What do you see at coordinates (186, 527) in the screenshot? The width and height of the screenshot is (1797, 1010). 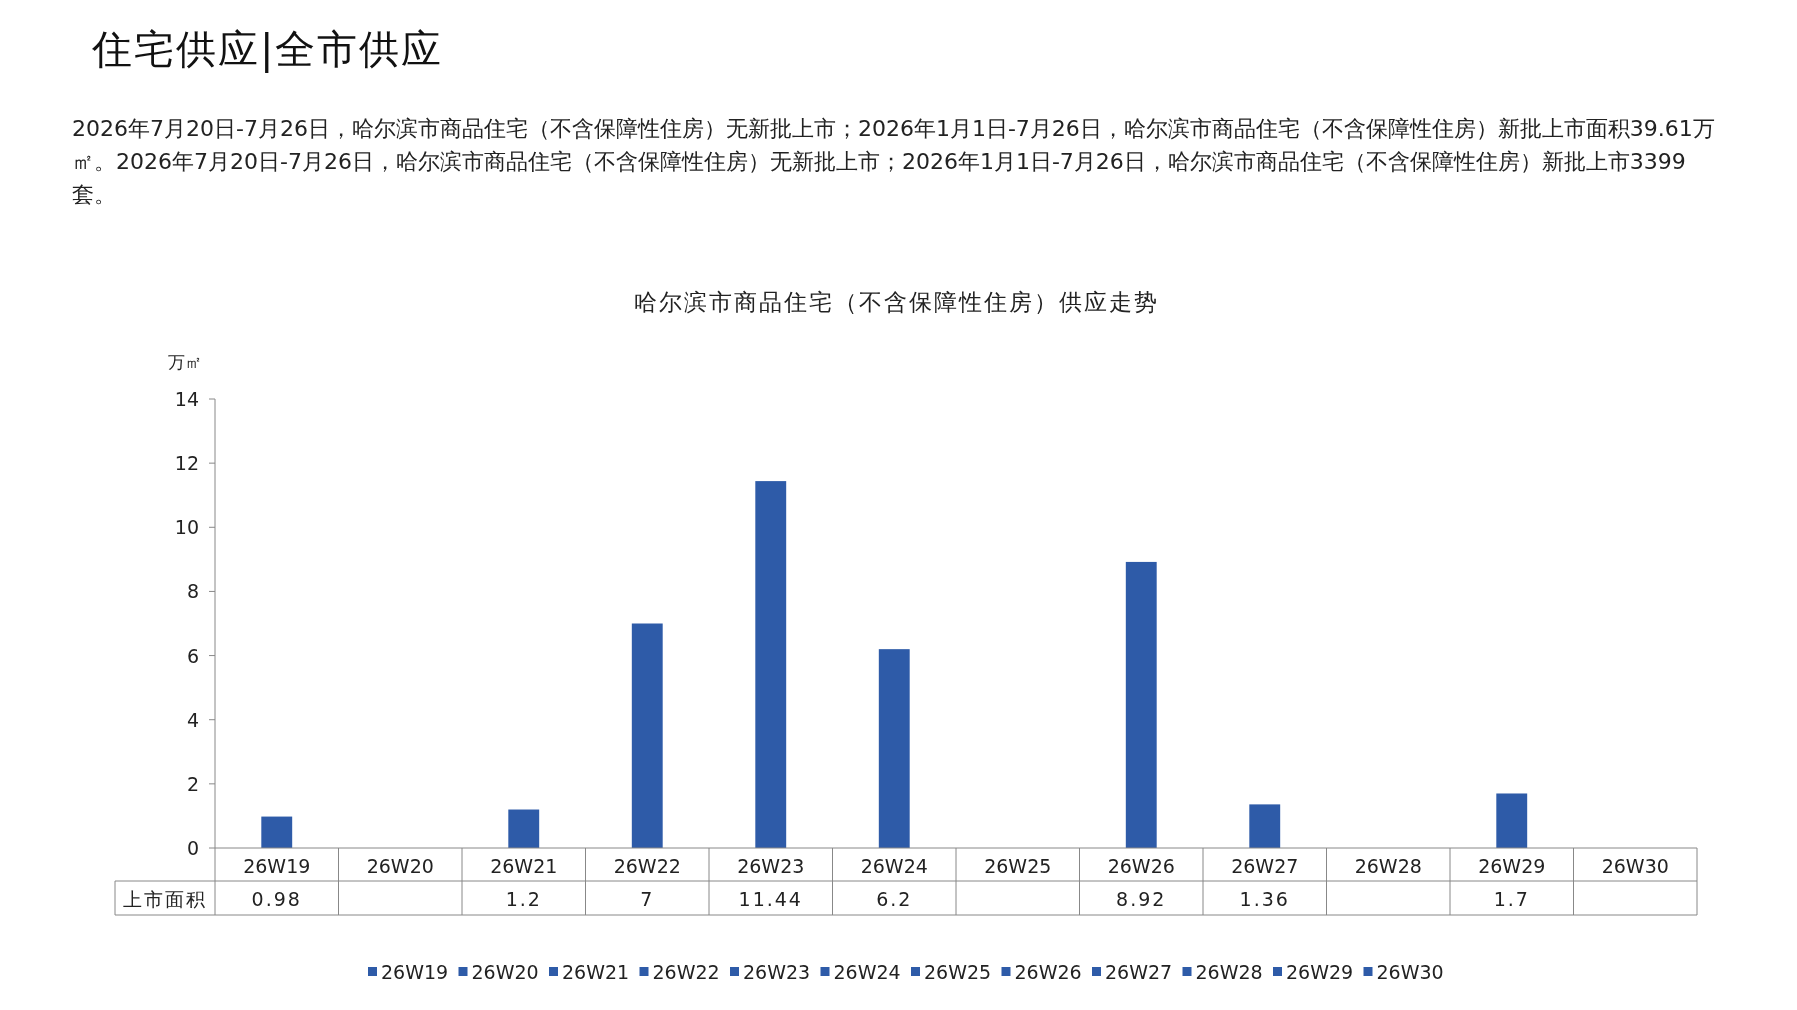 I see `y-tick-label: 10` at bounding box center [186, 527].